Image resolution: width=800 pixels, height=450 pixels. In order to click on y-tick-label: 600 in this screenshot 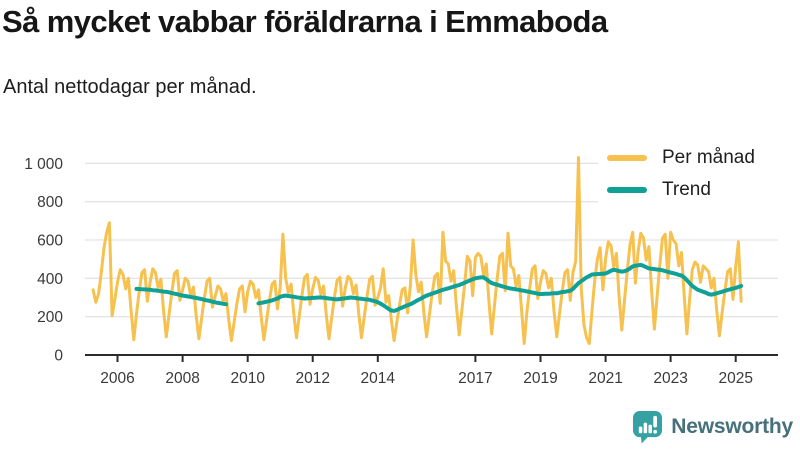, I will do `click(50, 241)`.